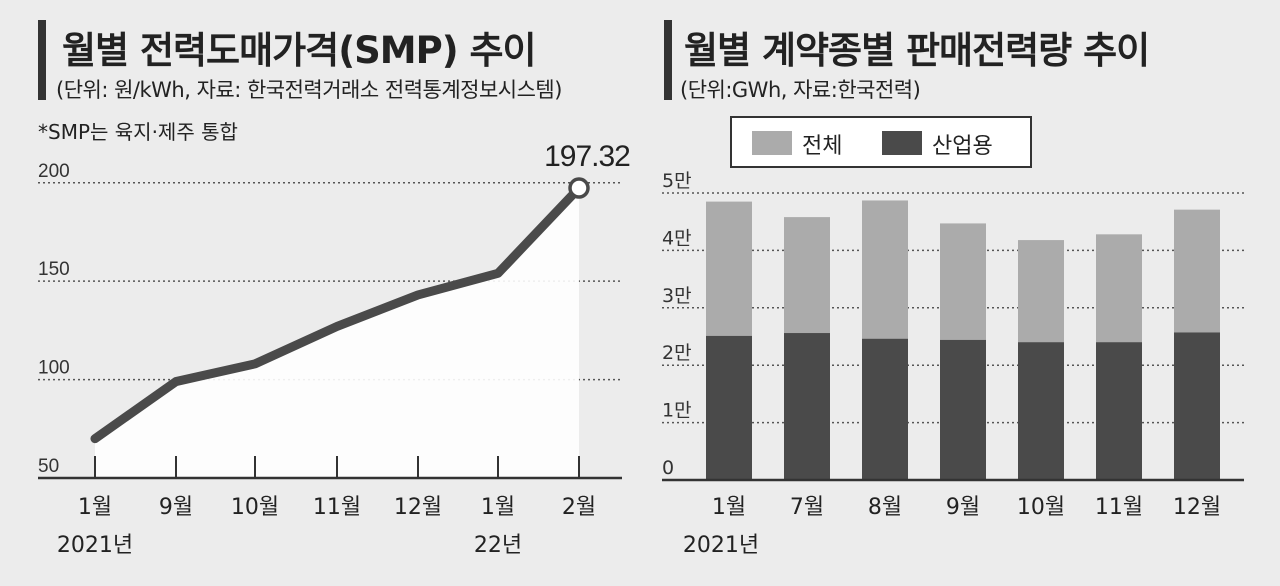 This screenshot has height=586, width=1280. I want to click on y-tick-label: 50, so click(48, 466).